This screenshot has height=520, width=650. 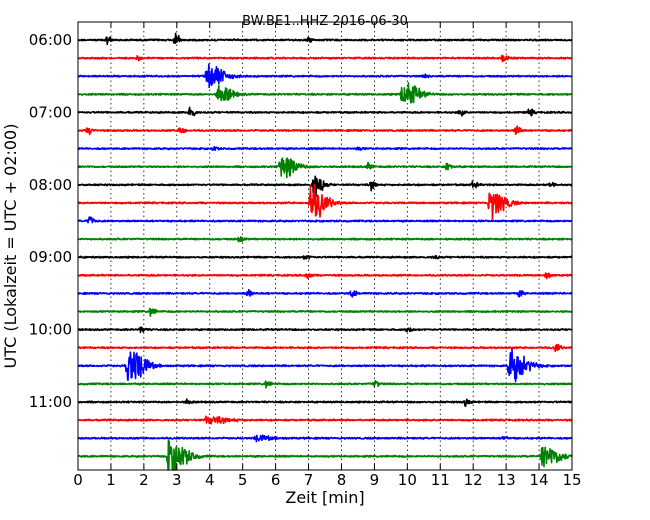 I want to click on x-tick-label: 12, so click(x=473, y=480).